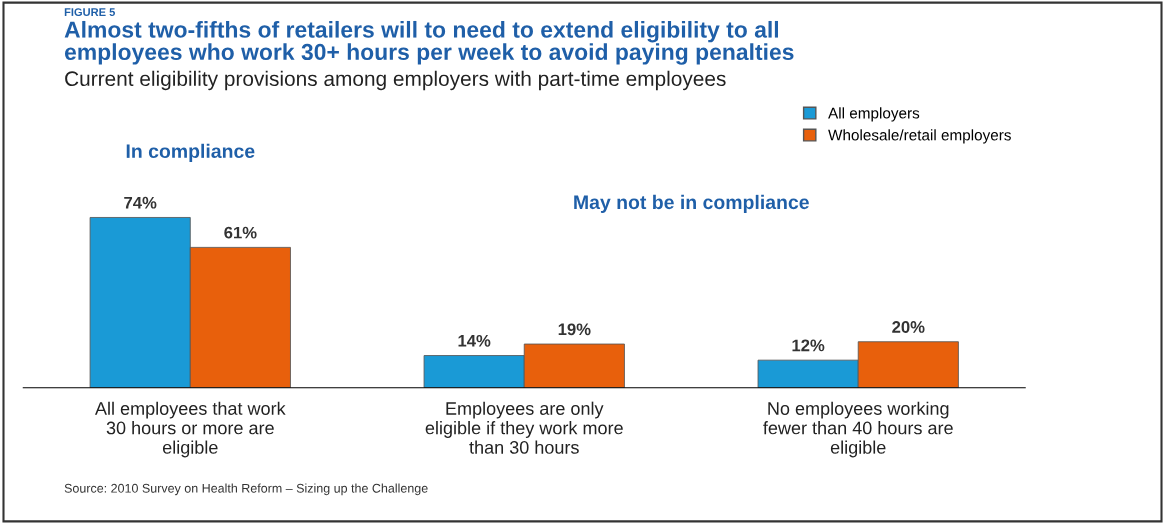  I want to click on data-label: 12%, so click(808, 345).